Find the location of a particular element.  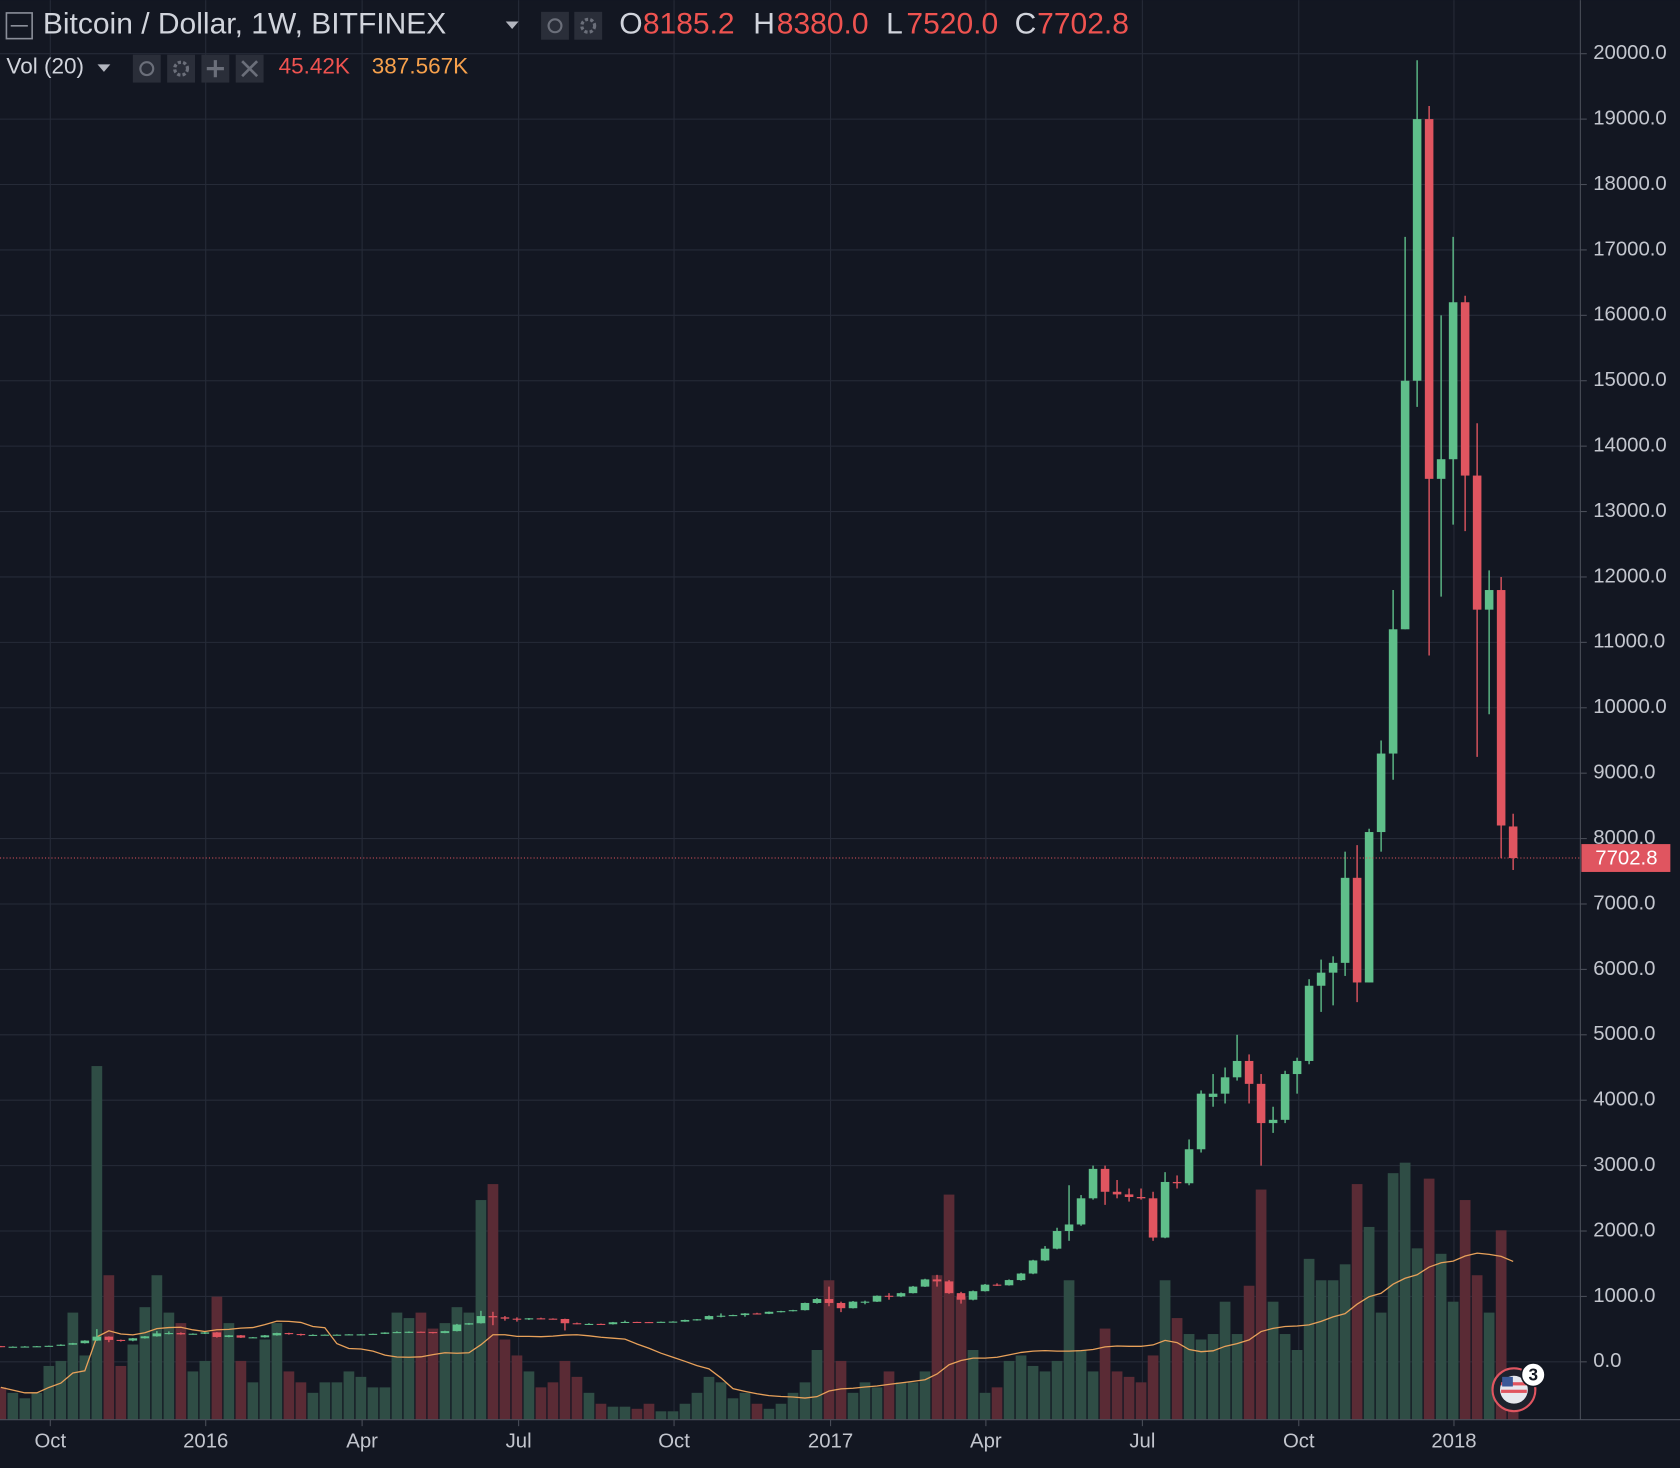

volume-dropdown is located at coordinates (104, 68).